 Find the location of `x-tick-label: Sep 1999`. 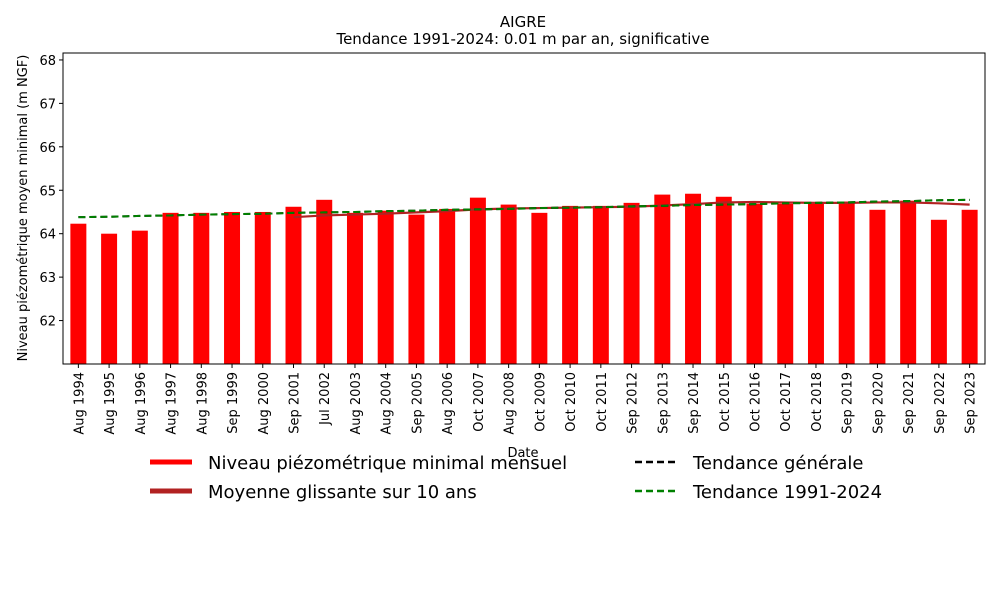

x-tick-label: Sep 1999 is located at coordinates (233, 403).